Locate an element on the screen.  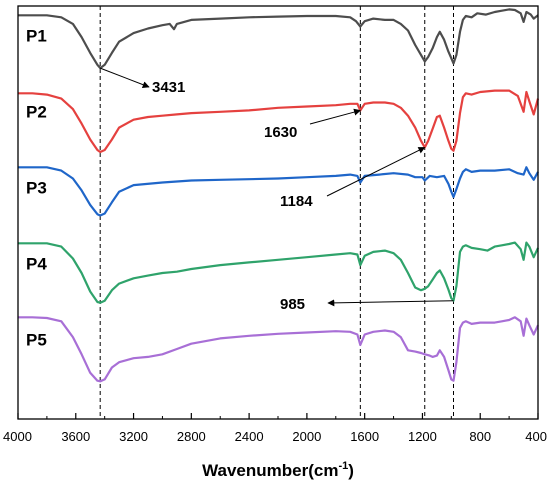
x-axis-title: Wavenumber(cm-1) is located at coordinates (278, 470).